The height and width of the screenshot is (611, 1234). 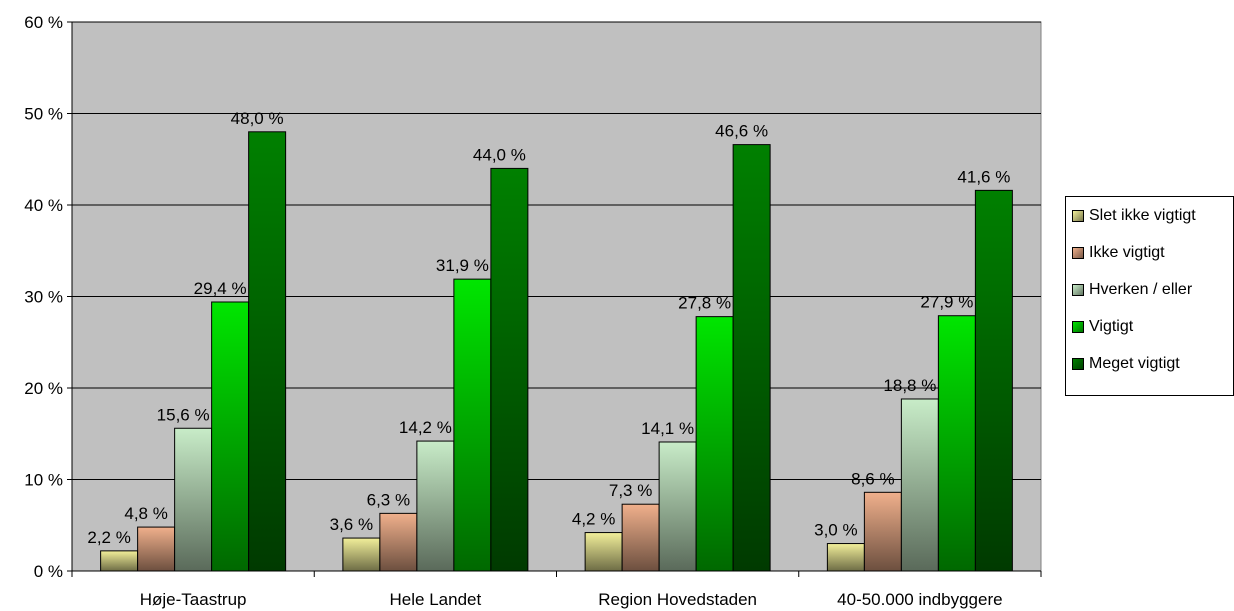 What do you see at coordinates (983, 176) in the screenshot?
I see `data-label: 41,6 %` at bounding box center [983, 176].